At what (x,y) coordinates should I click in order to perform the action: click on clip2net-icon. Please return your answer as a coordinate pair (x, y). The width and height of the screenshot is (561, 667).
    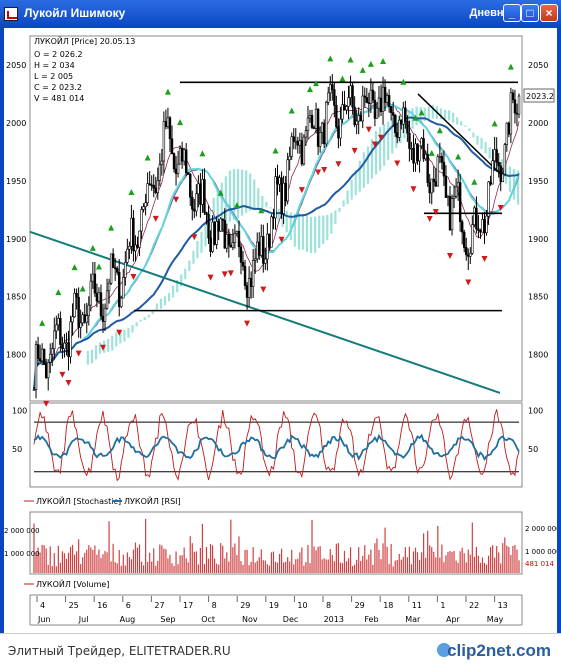
    Looking at the image, I should click on (444, 650).